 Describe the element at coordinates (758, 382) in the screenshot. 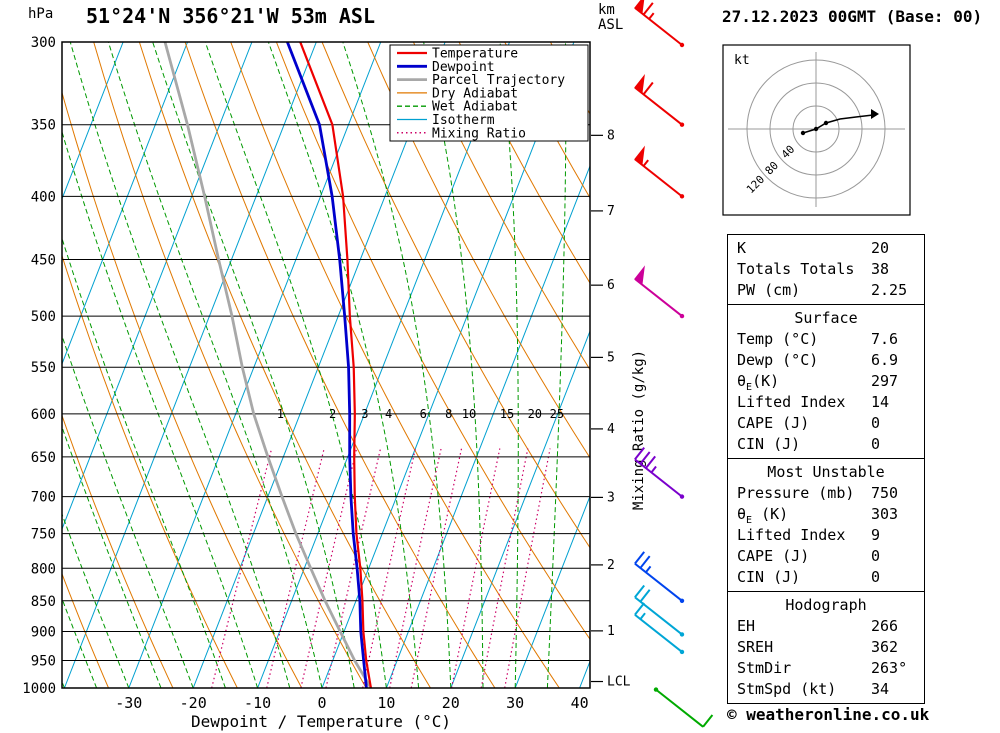

I see `stat-label: θE(K)` at that location.